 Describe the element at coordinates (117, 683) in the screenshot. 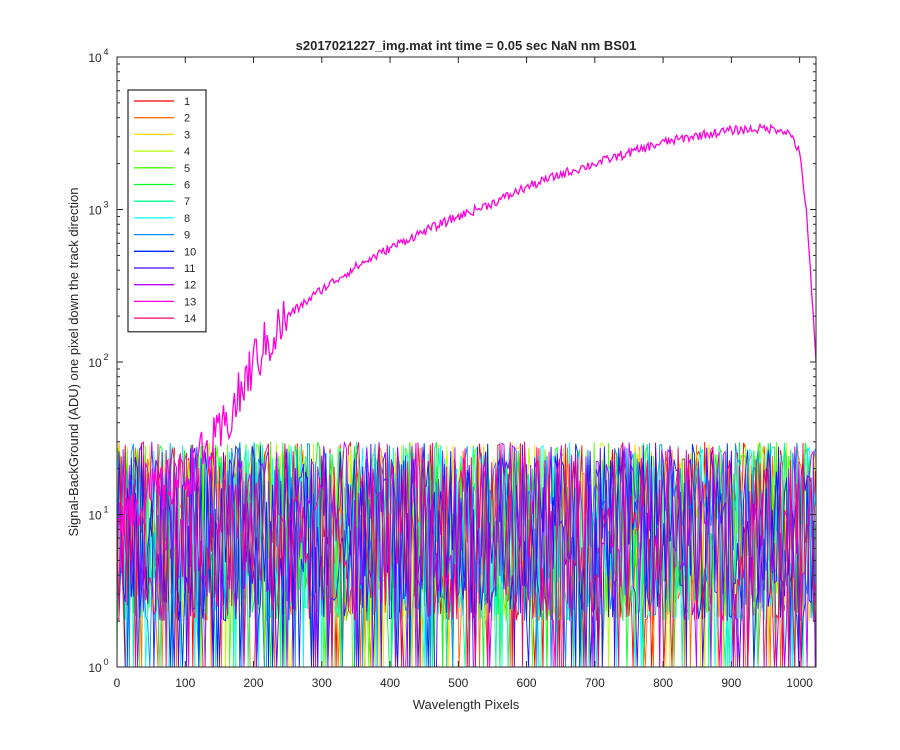

I see `x-tick-label: 0` at that location.